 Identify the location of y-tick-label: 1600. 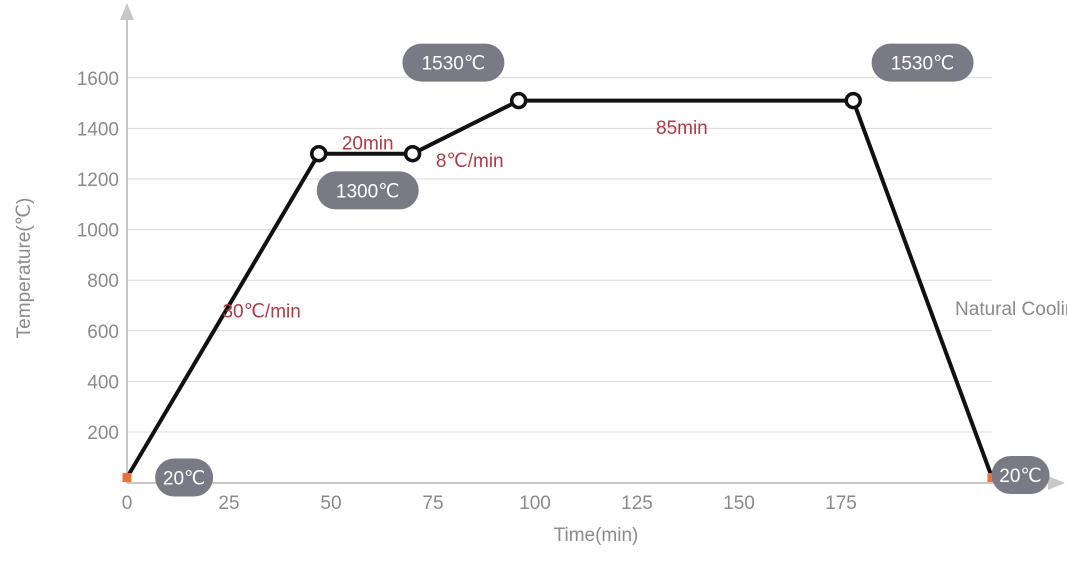
(98, 79).